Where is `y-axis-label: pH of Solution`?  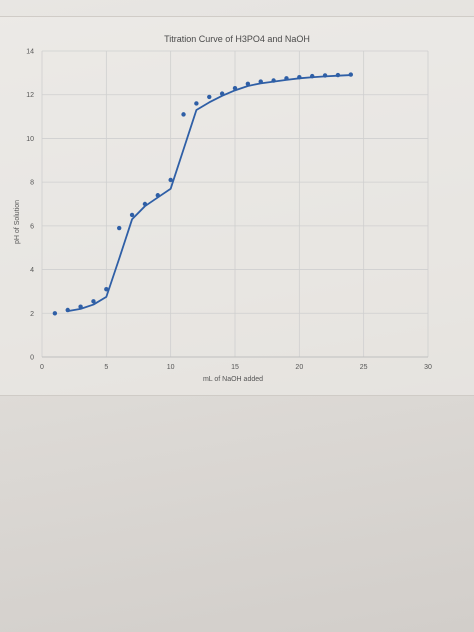 y-axis-label: pH of Solution is located at coordinates (17, 222).